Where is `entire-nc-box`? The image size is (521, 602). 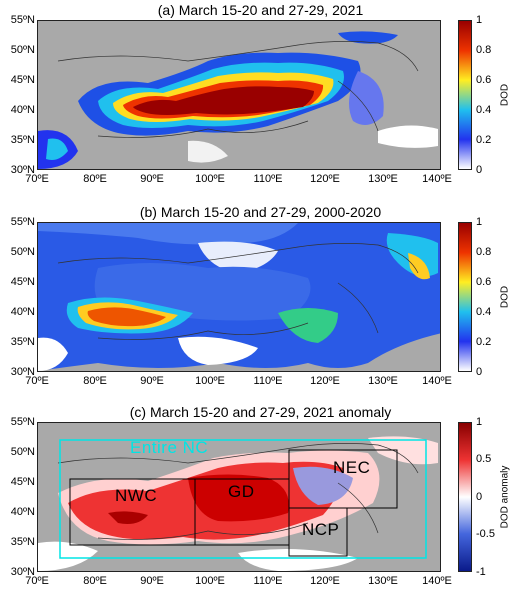 entire-nc-box is located at coordinates (243, 499).